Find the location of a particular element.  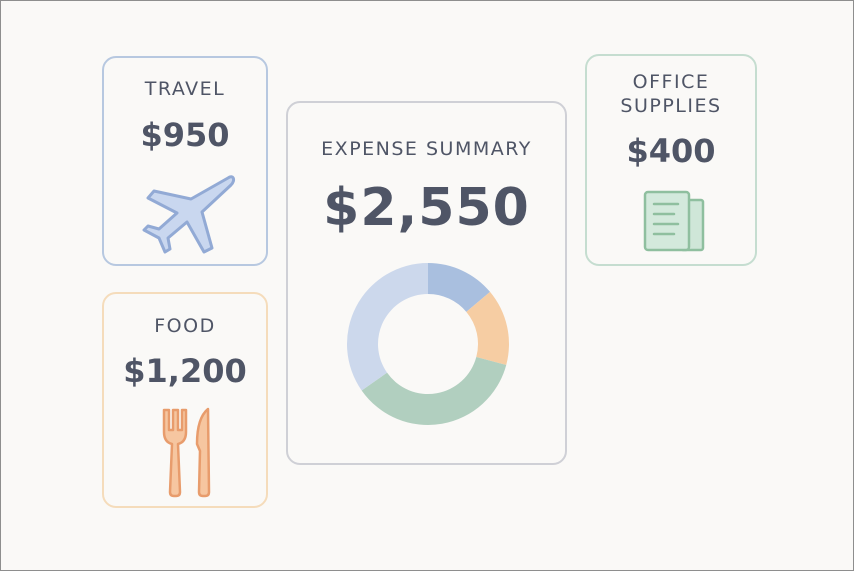

travel-amount: $950 is located at coordinates (185, 135).